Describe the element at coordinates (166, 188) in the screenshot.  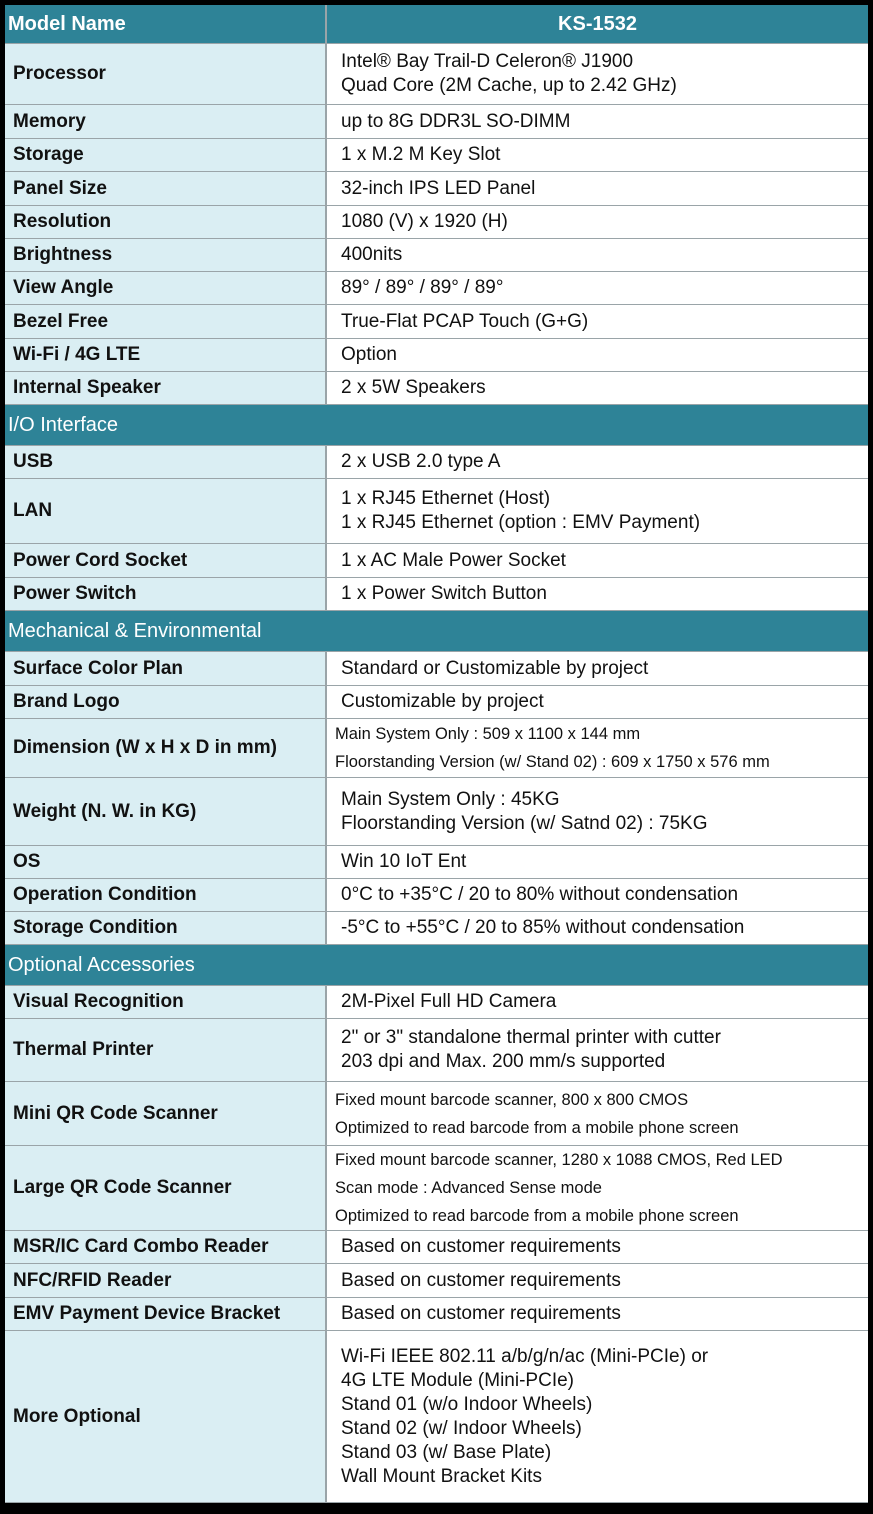
I see `spec-label: Panel Size` at that location.